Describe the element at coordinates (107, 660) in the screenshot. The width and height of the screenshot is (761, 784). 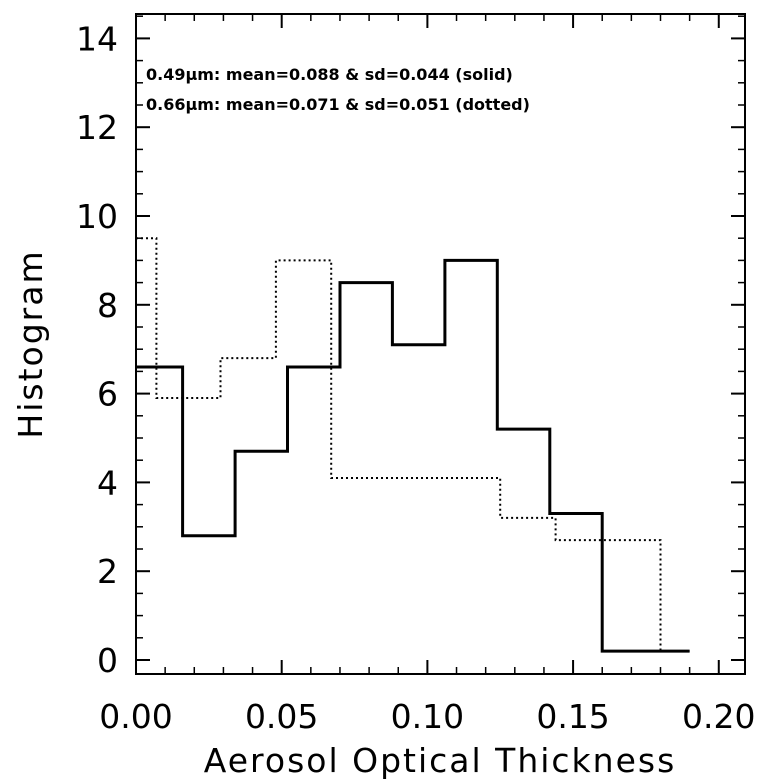
I see `y-tick-label: 0` at that location.